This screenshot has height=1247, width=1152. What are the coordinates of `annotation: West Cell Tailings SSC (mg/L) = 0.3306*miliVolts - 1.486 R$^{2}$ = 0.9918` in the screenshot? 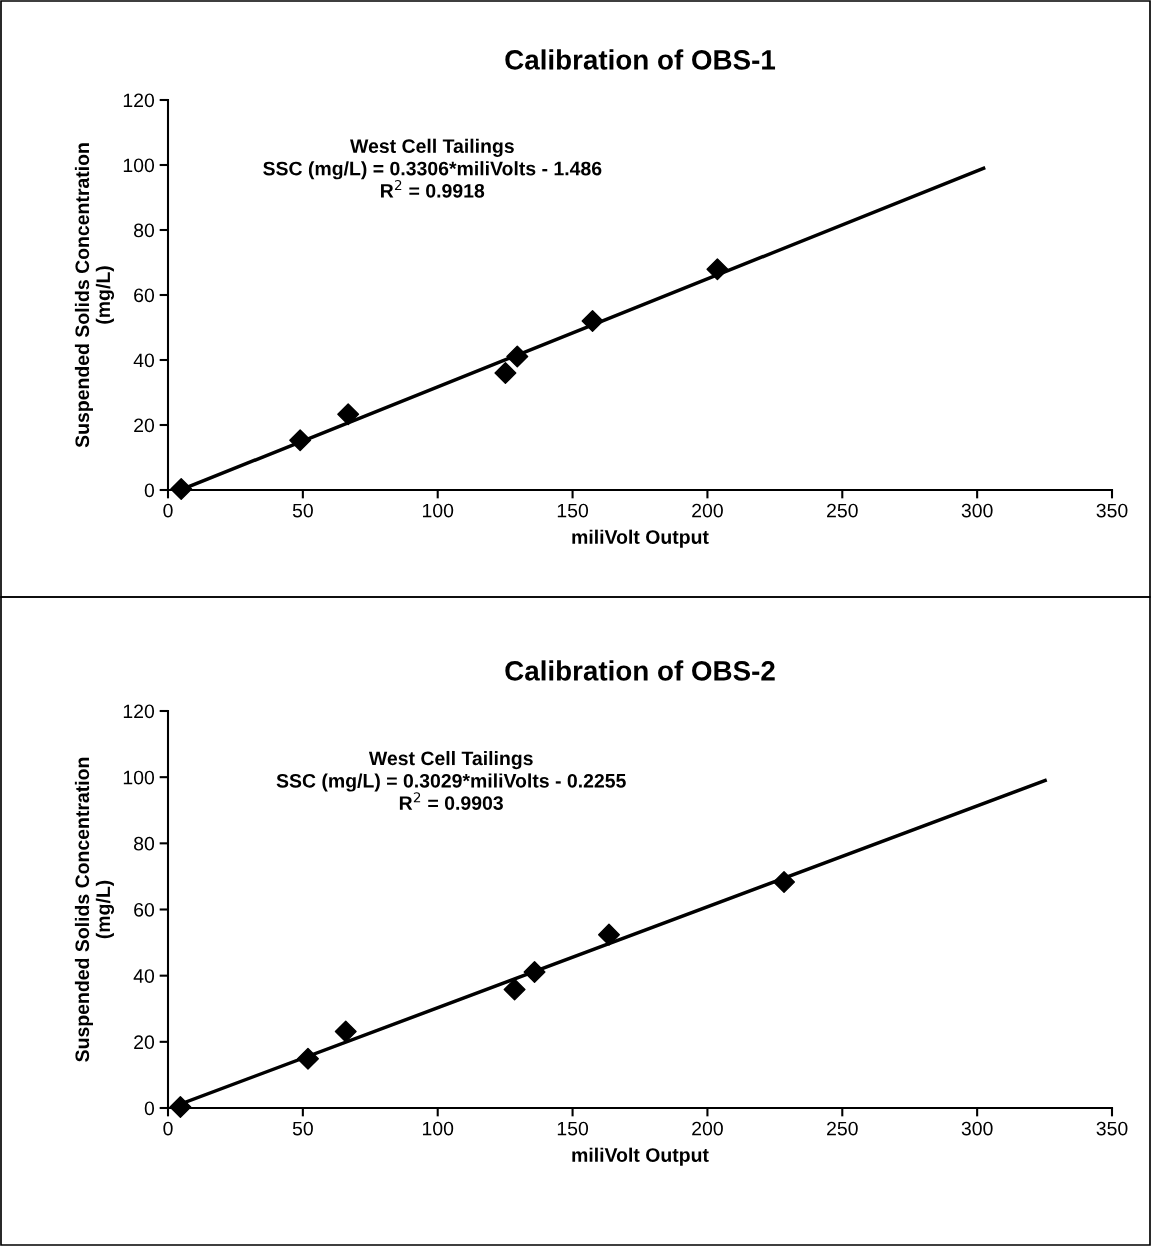 It's located at (432, 168).